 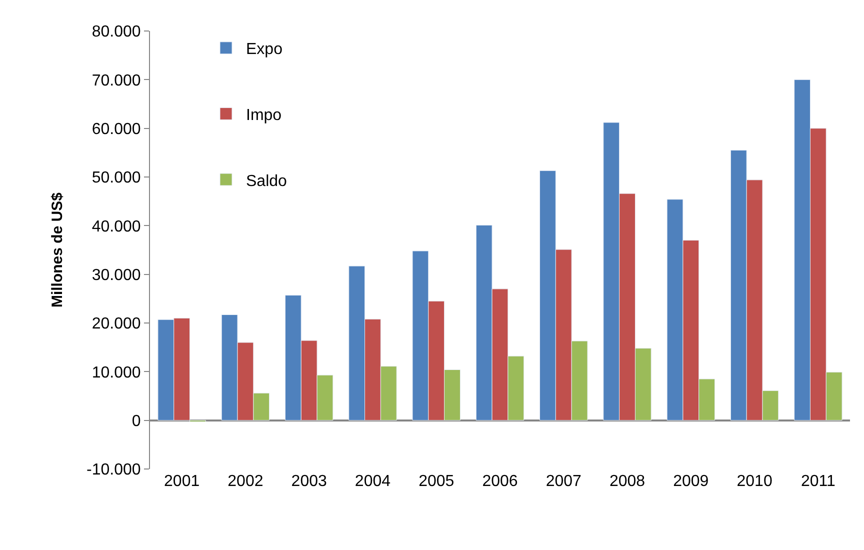 I want to click on x-tick-label: 2005, so click(x=436, y=481).